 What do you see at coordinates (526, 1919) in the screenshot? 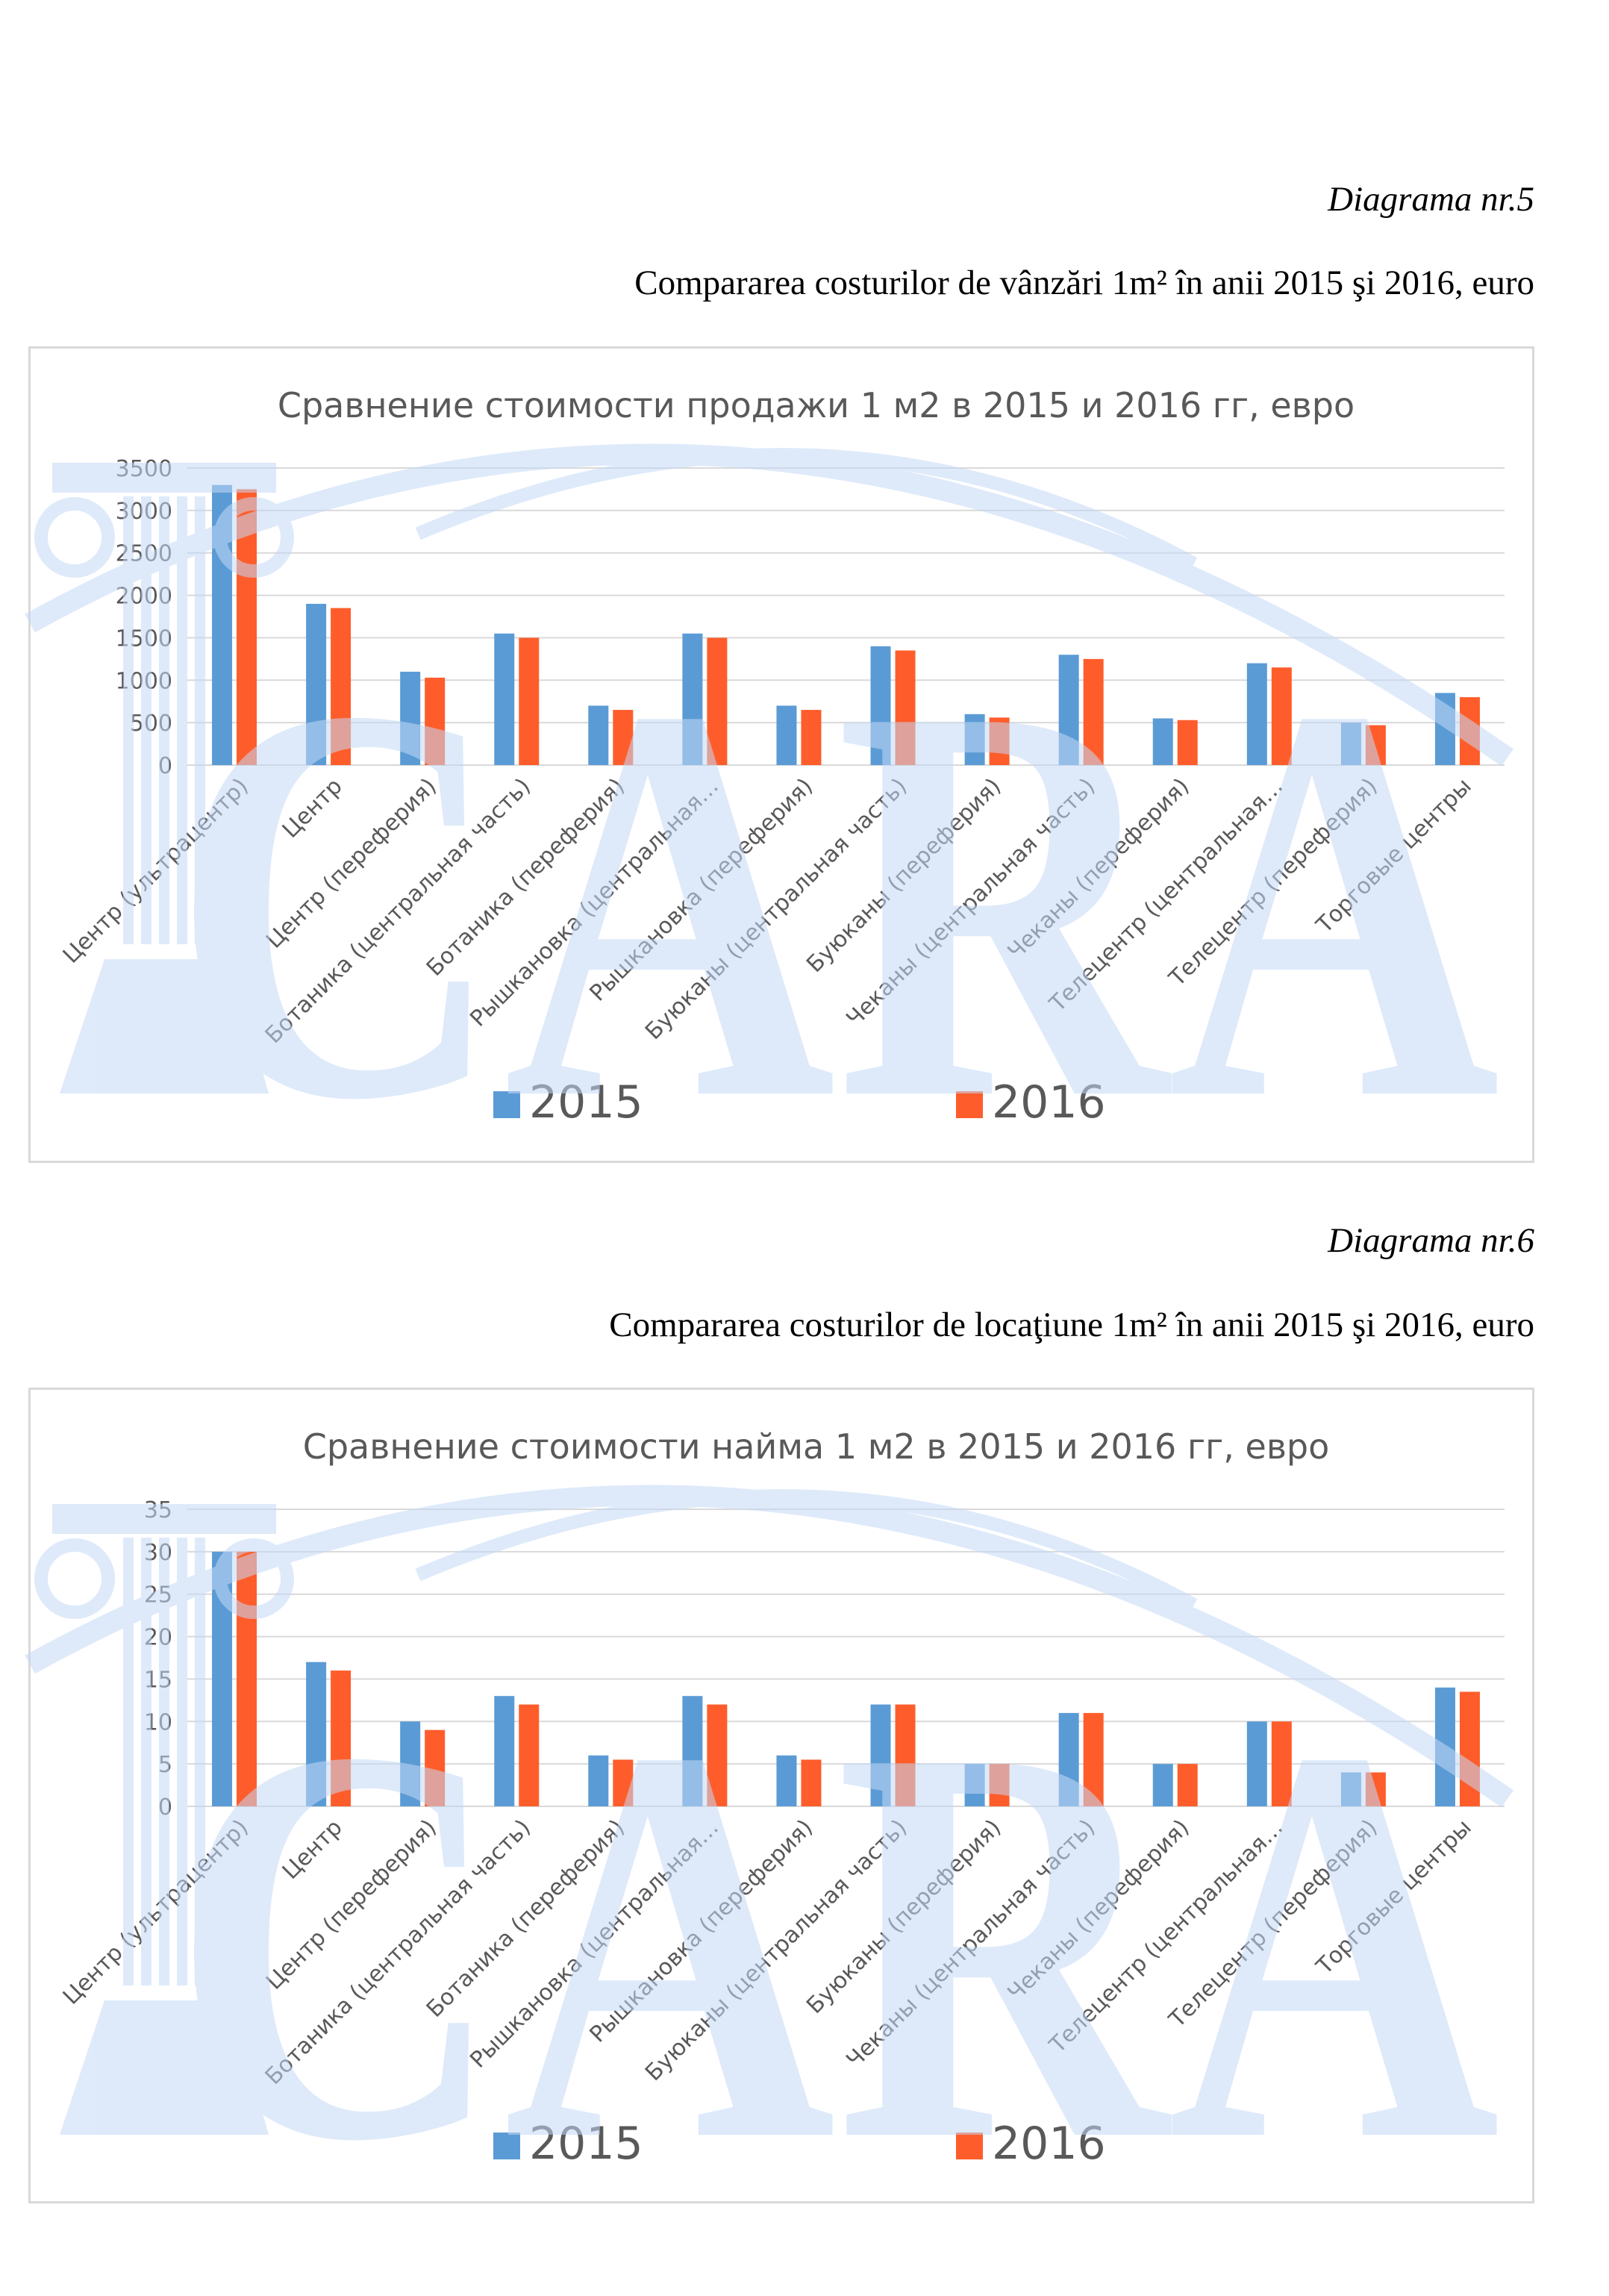
I see `x-tick-label: Ботаника (переферия)` at bounding box center [526, 1919].